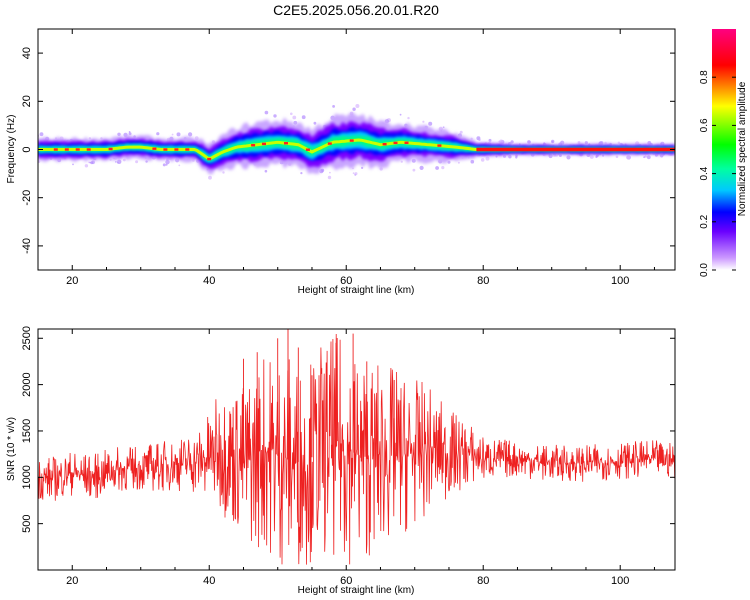 The width and height of the screenshot is (750, 600). What do you see at coordinates (483, 281) in the screenshot?
I see `spectrogram-xtick-label: 80` at bounding box center [483, 281].